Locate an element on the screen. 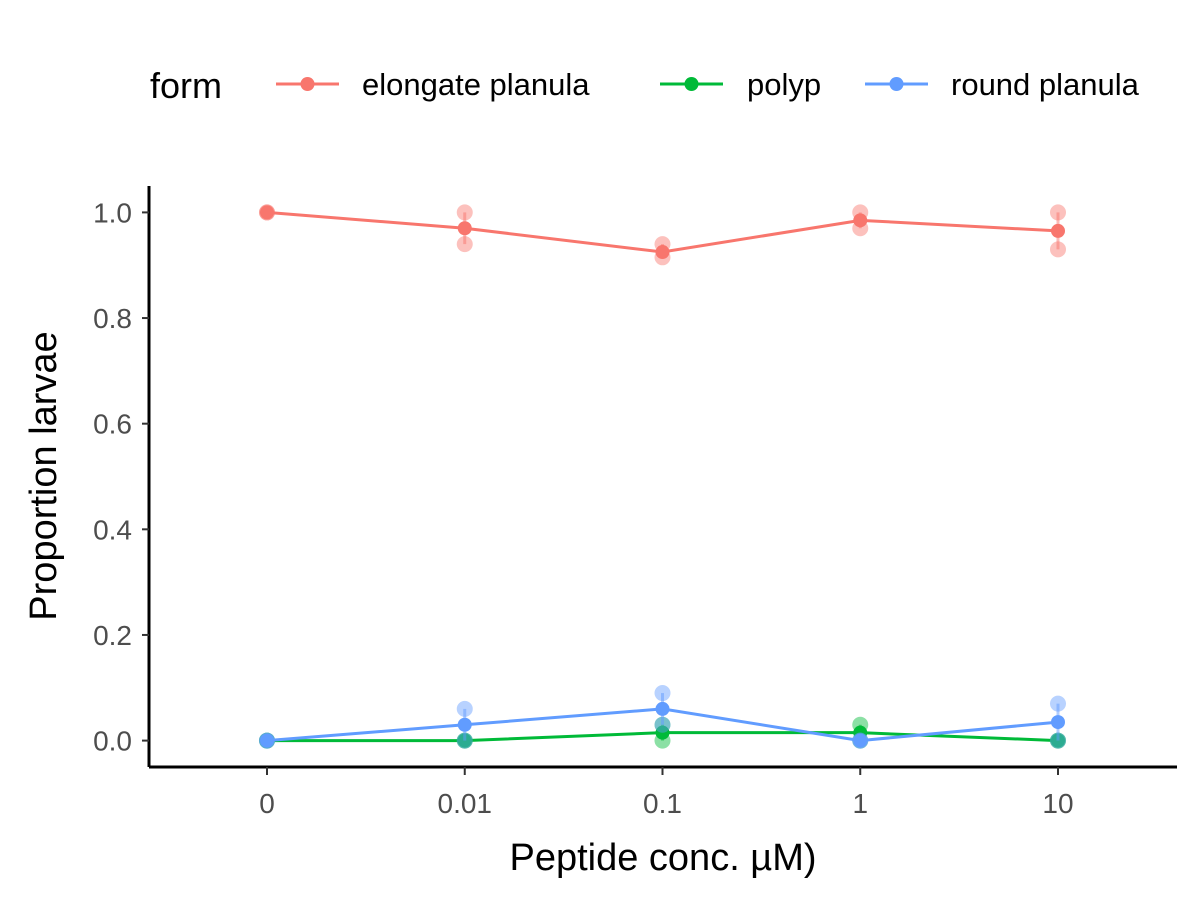 This screenshot has height=900, width=1200. legend-item-elongate-planula: elongate planula is located at coordinates (433, 84).